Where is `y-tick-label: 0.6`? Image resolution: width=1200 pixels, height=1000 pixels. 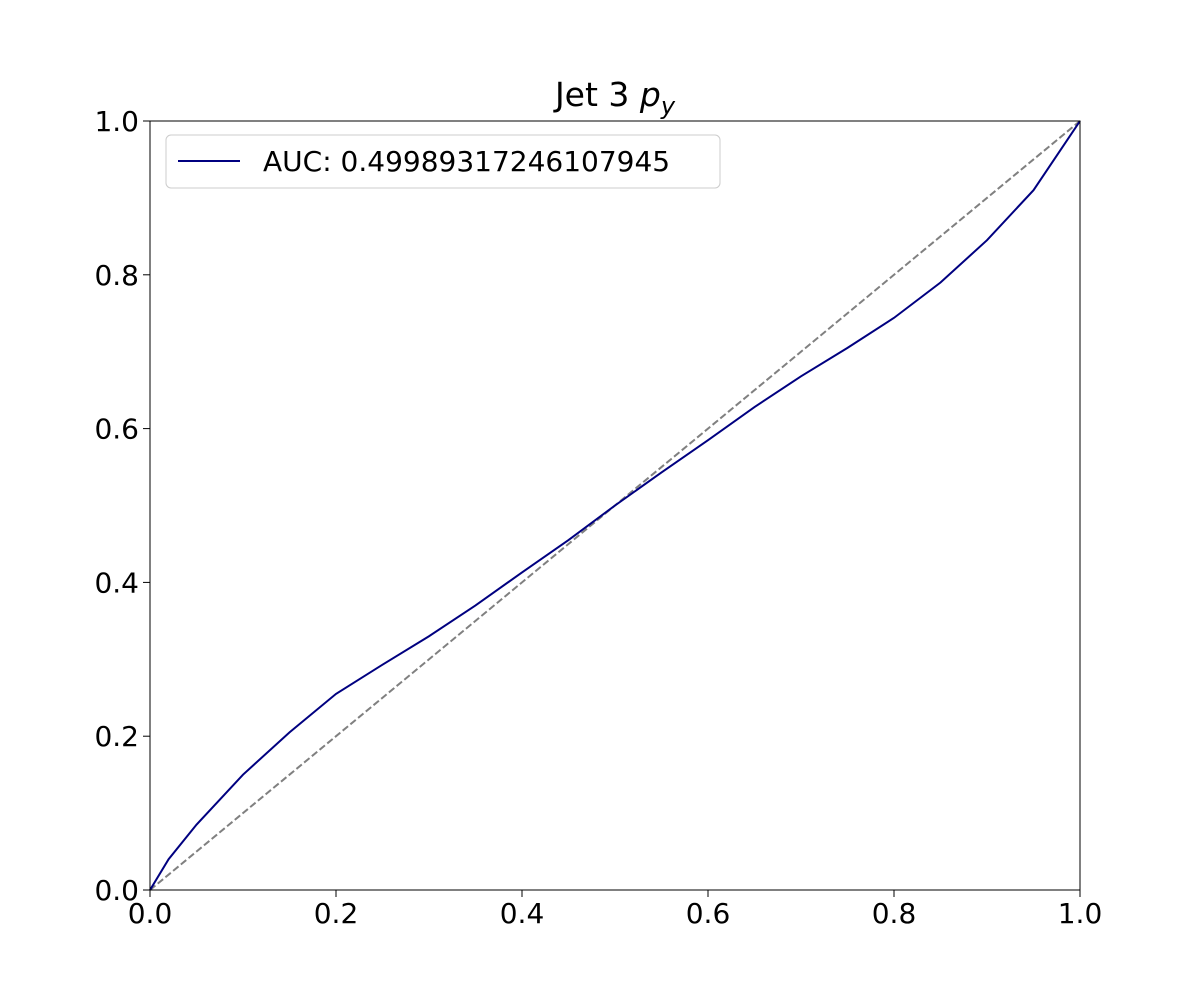 y-tick-label: 0.6 is located at coordinates (116, 429).